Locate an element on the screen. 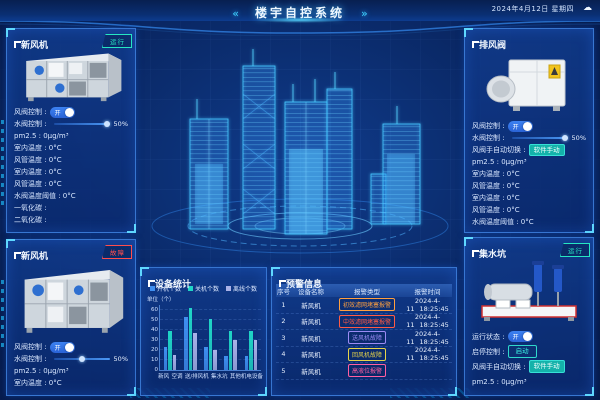 Image resolution: width=600 pixels, height=400 pixels. control-label: 启停控制 : is located at coordinates (488, 351).